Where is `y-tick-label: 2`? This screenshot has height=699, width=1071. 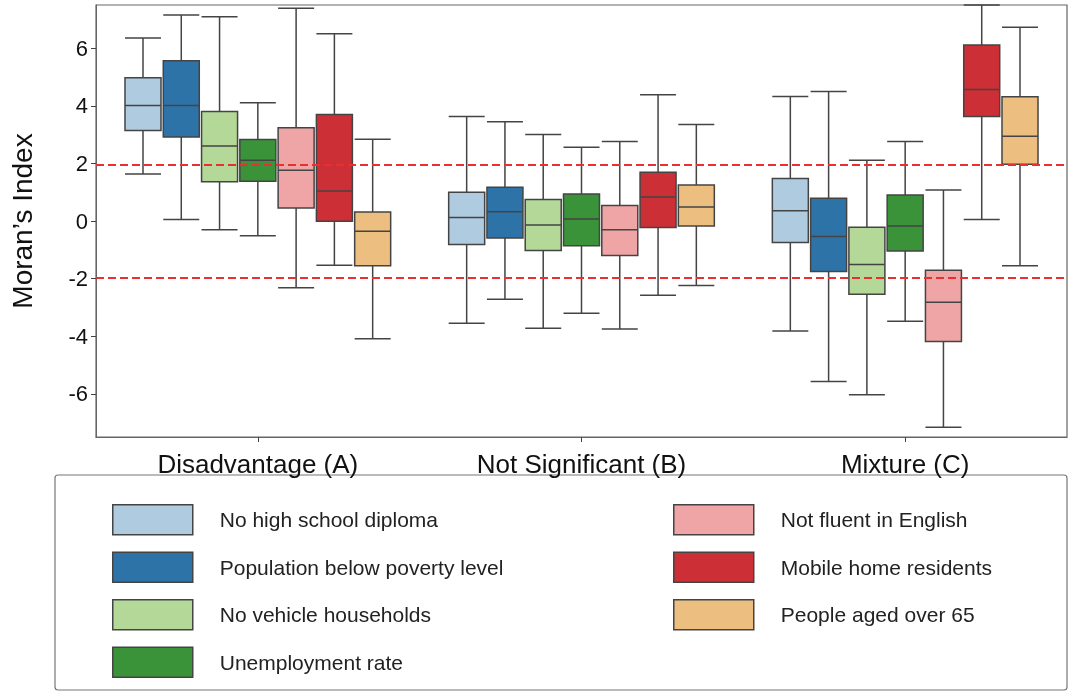
y-tick-label: 2 is located at coordinates (81, 163).